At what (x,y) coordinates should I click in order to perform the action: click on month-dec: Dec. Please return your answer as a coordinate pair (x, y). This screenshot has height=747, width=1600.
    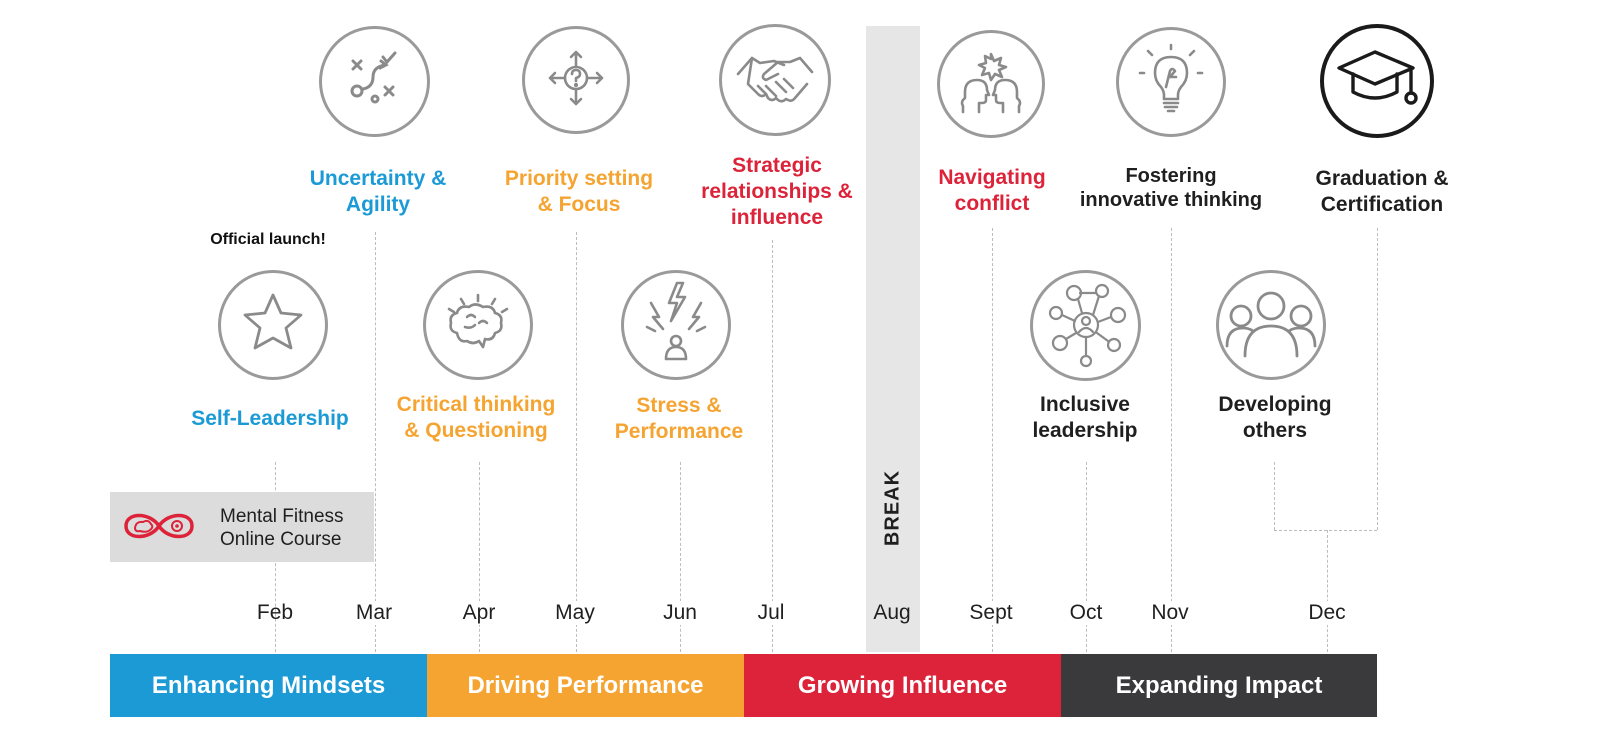
    Looking at the image, I should click on (1327, 613).